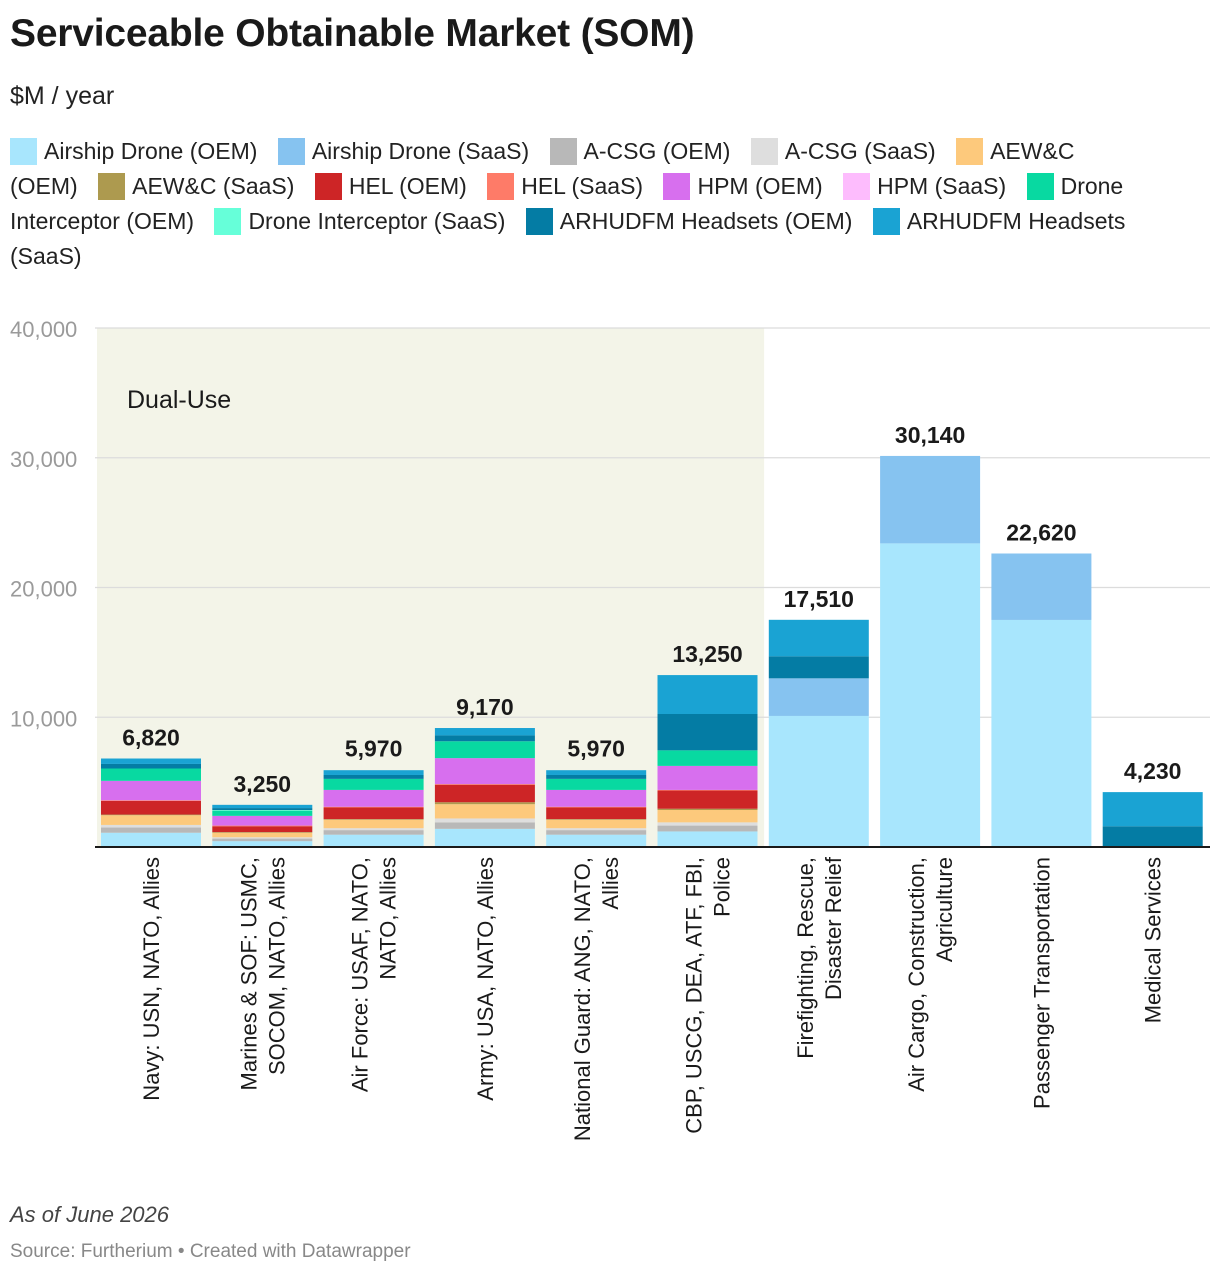 This screenshot has width=1220, height=1276. Describe the element at coordinates (263, 784) in the screenshot. I see `bar-total-label: 3,250` at that location.